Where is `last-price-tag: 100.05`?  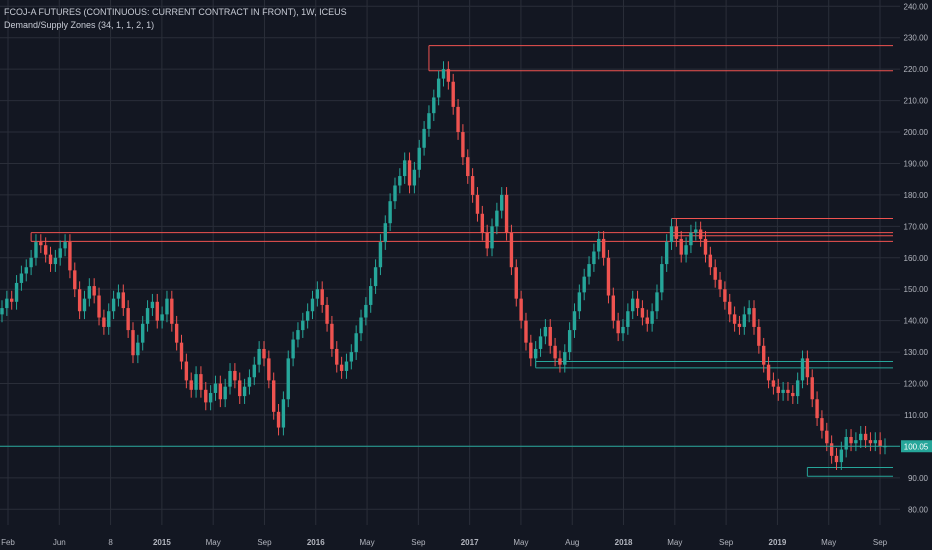
last-price-tag: 100.05 is located at coordinates (916, 446).